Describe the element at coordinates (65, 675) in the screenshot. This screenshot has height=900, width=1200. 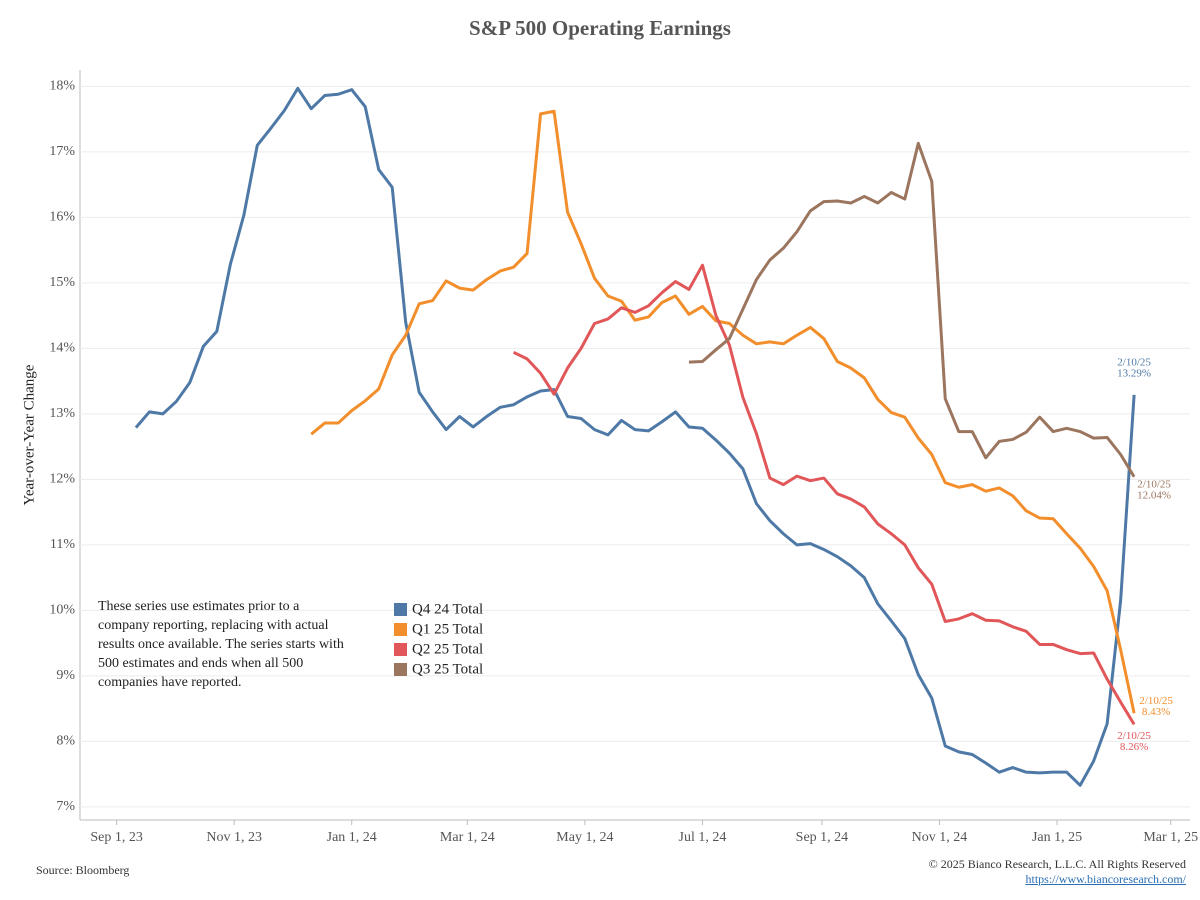
I see `y-tick-label: 9%` at that location.